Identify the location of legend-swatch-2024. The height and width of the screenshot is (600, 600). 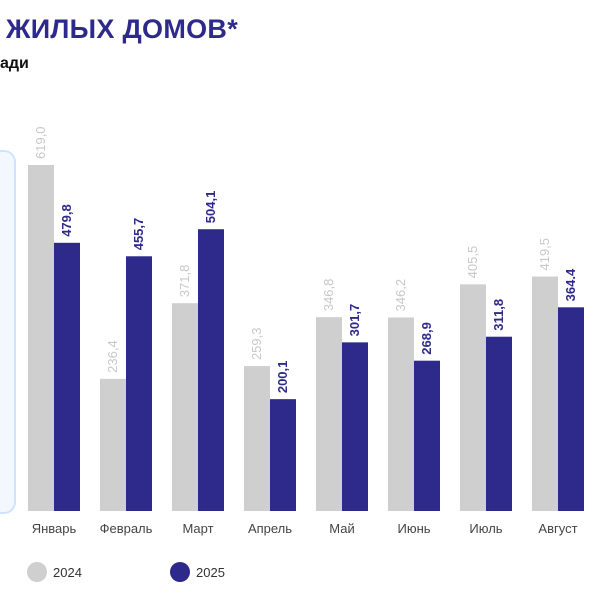
(37, 572).